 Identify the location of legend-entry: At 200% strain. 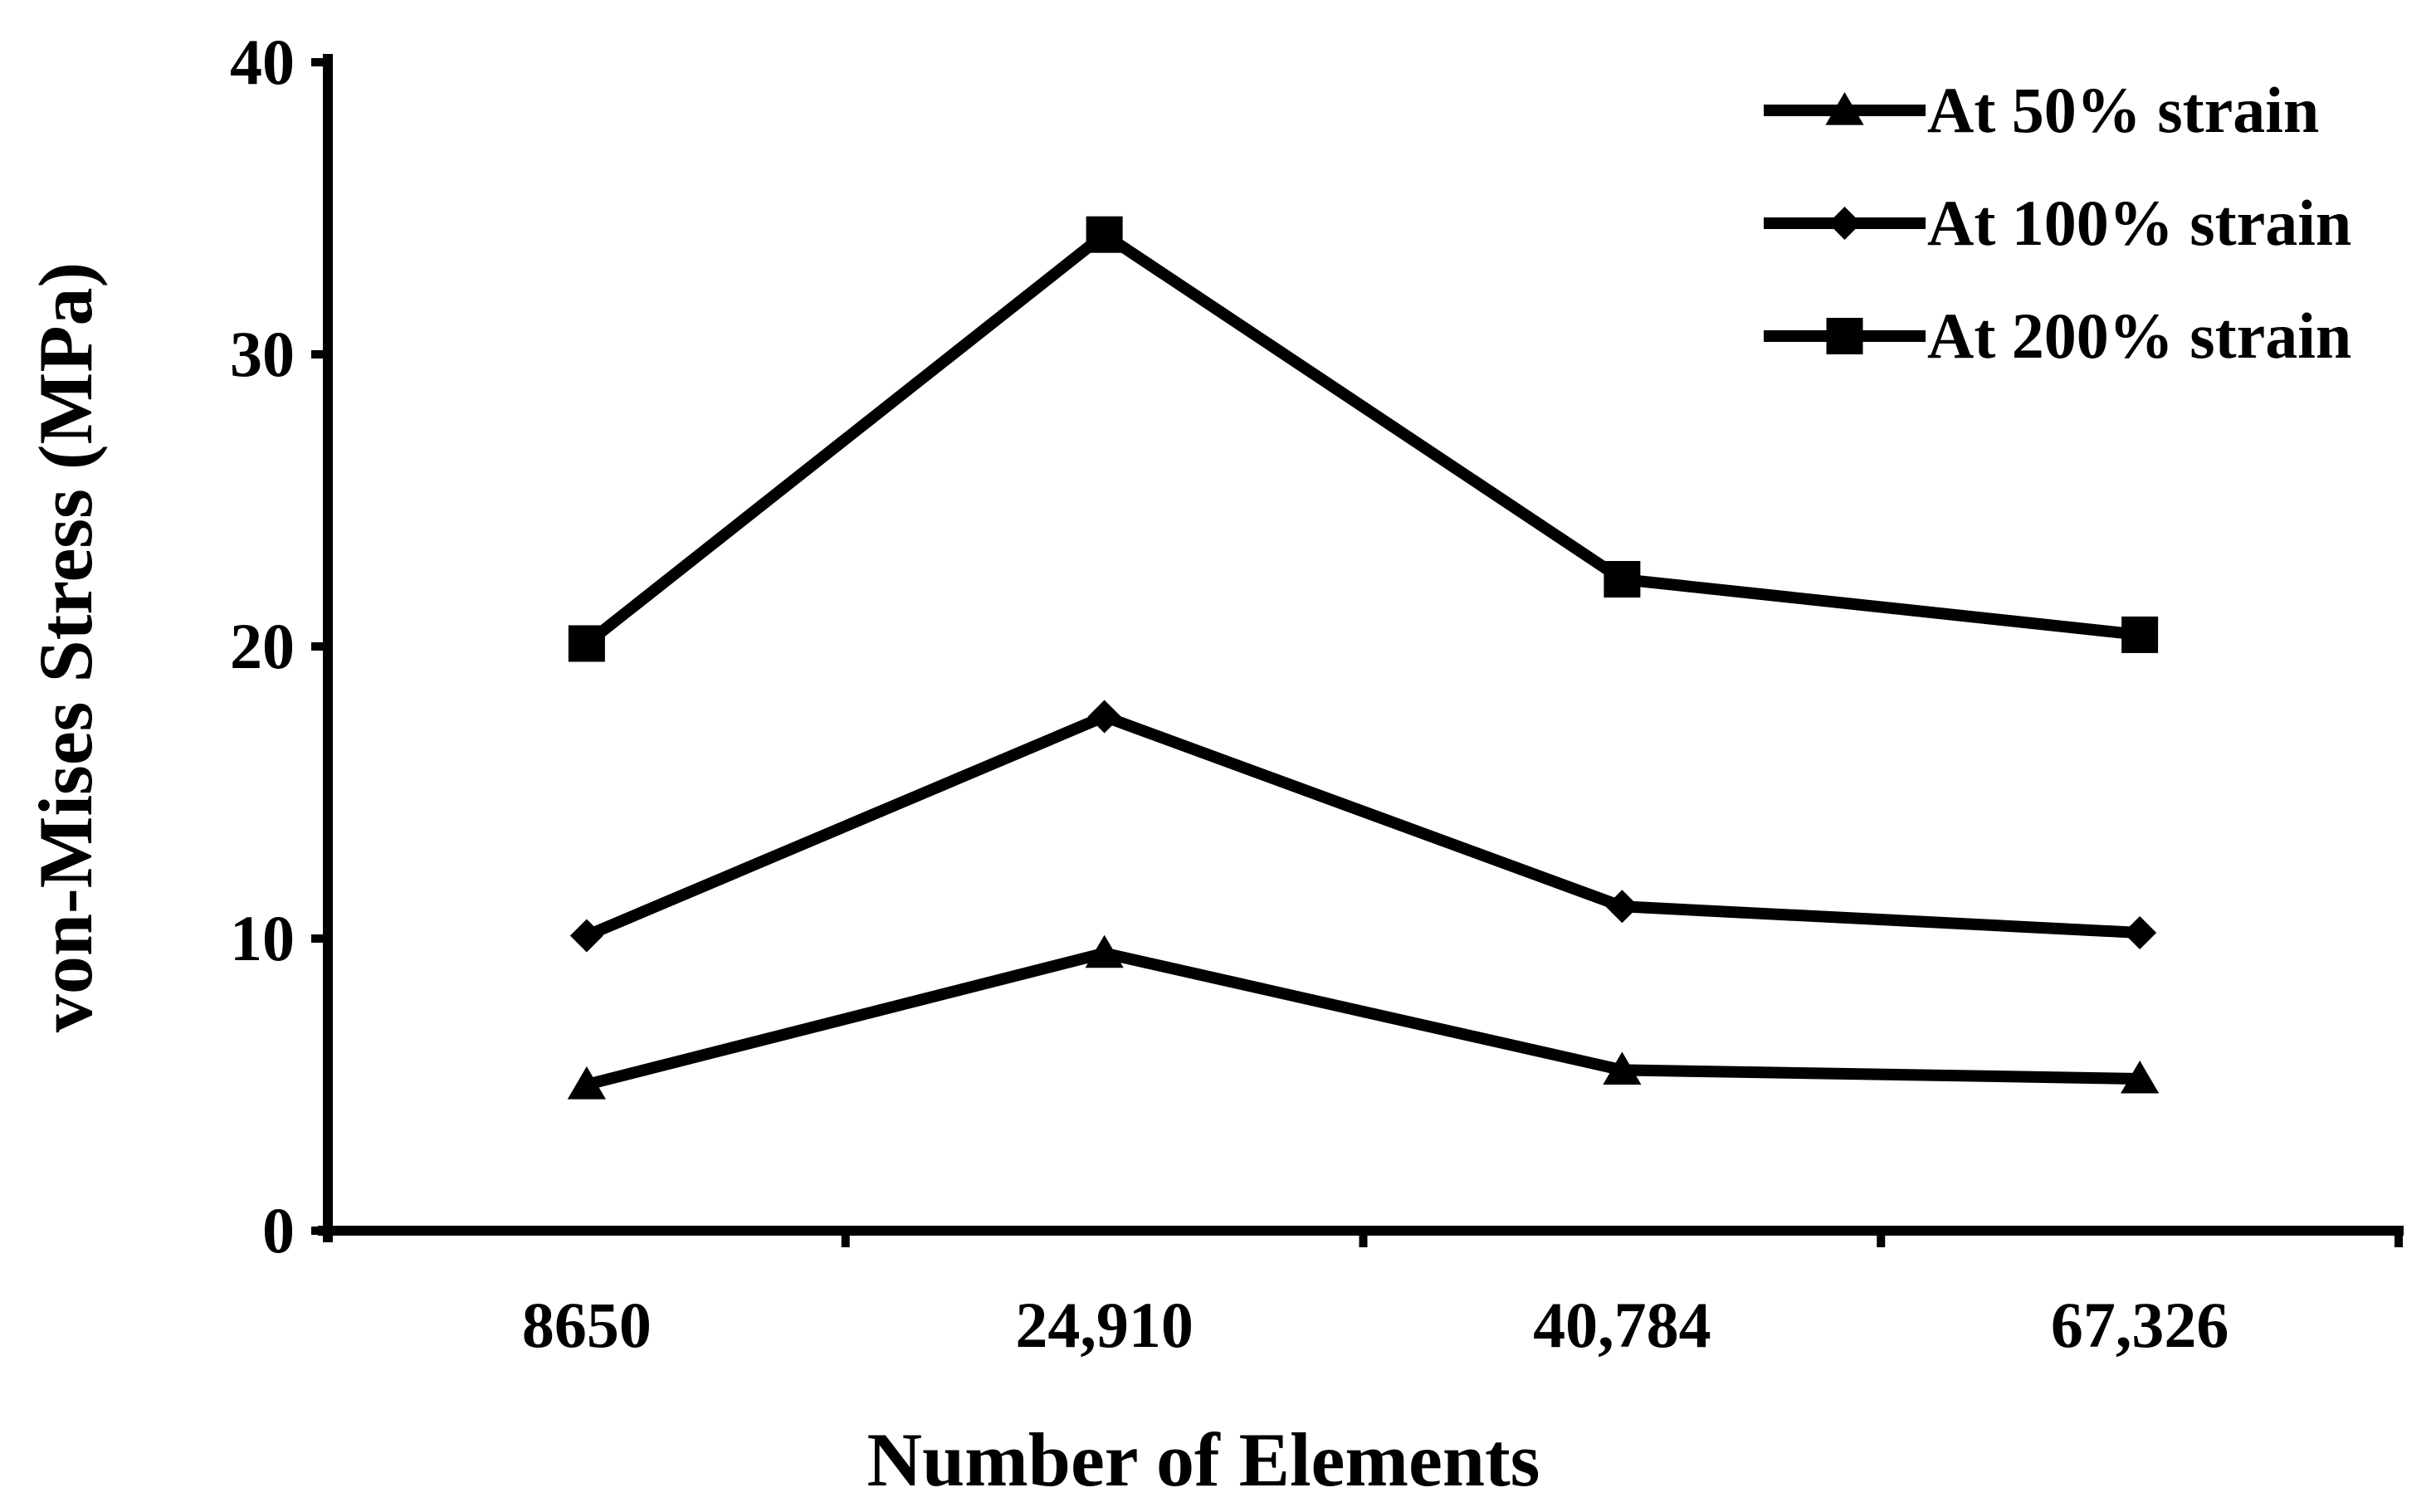
(2057, 336).